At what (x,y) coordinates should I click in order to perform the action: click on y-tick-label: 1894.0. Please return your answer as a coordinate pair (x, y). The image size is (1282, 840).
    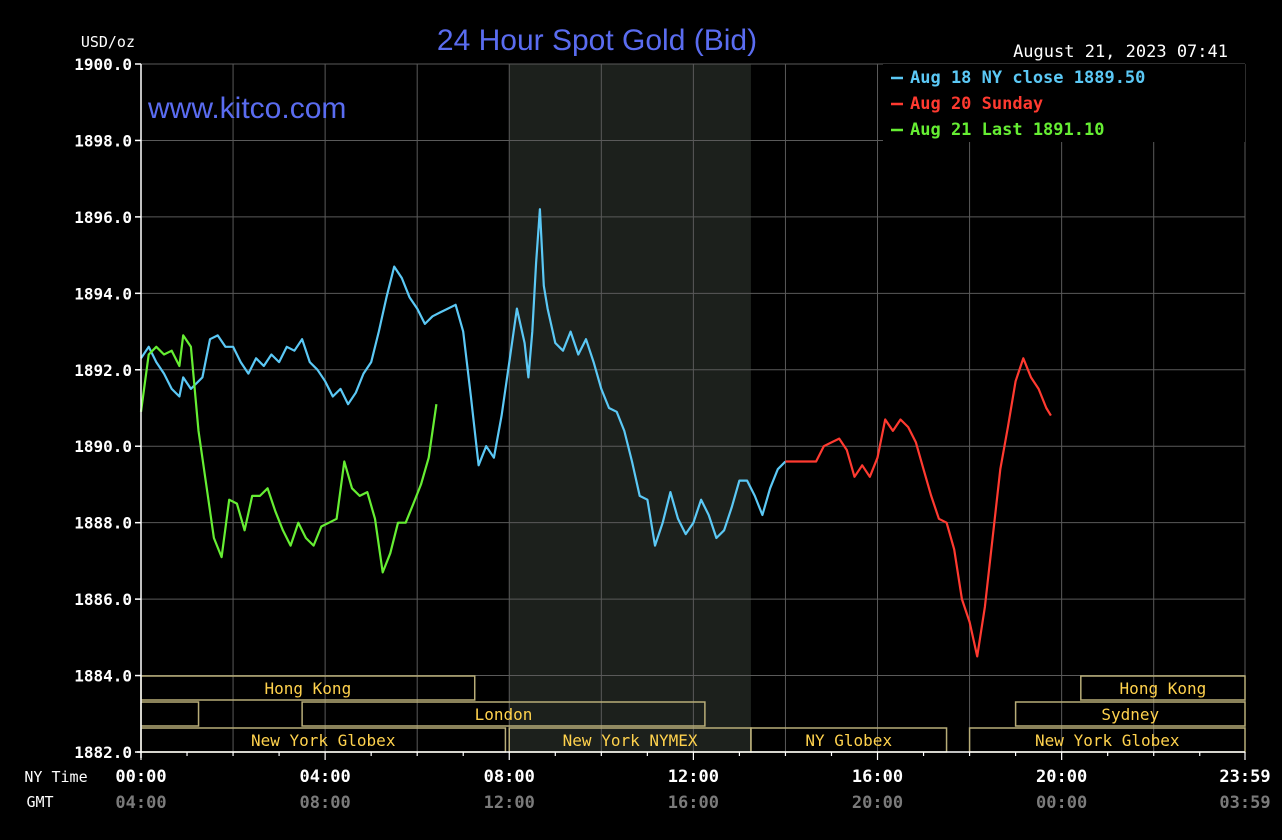
    Looking at the image, I should click on (103, 293).